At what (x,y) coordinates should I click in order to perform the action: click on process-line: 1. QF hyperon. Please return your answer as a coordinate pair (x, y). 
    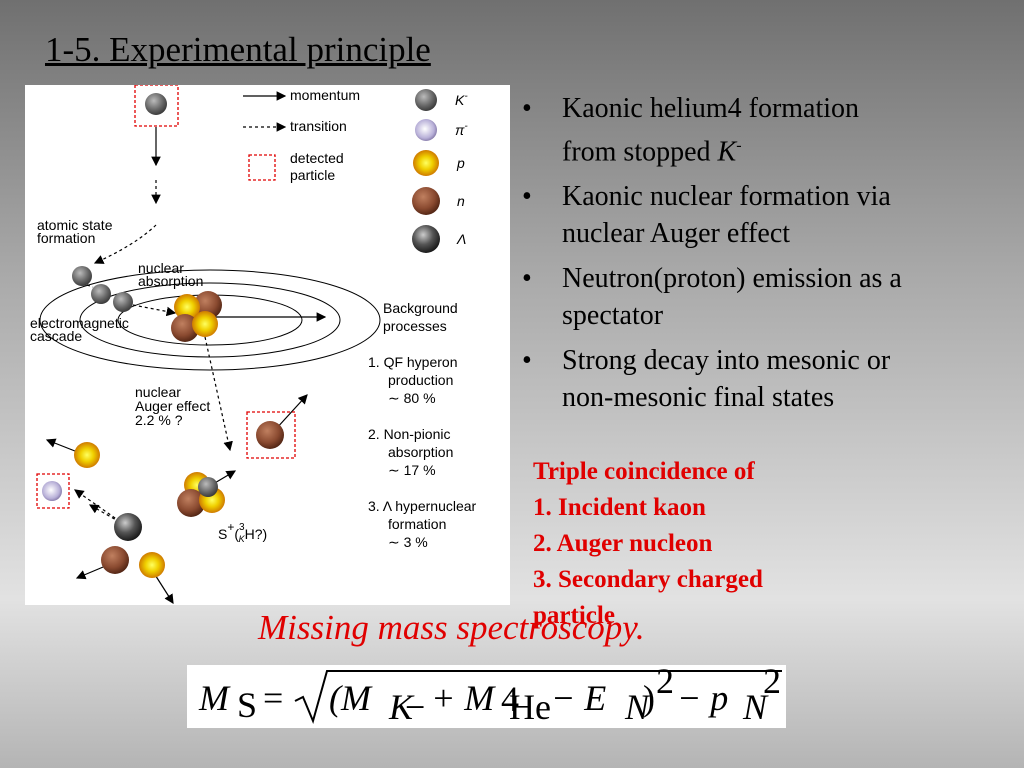
    Looking at the image, I should click on (413, 362).